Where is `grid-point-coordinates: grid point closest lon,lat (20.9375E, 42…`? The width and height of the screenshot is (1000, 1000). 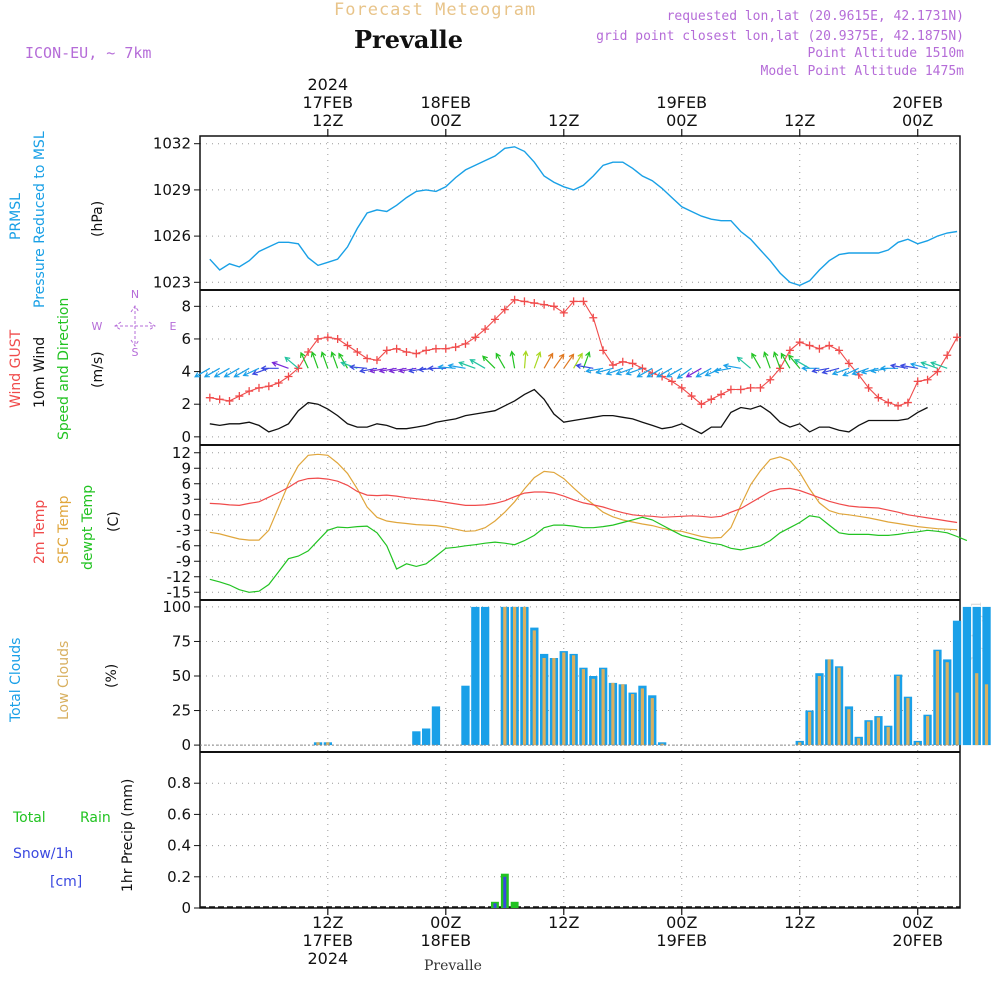
grid-point-coordinates: grid point closest lon,lat (20.9375E, 42… is located at coordinates (780, 36).